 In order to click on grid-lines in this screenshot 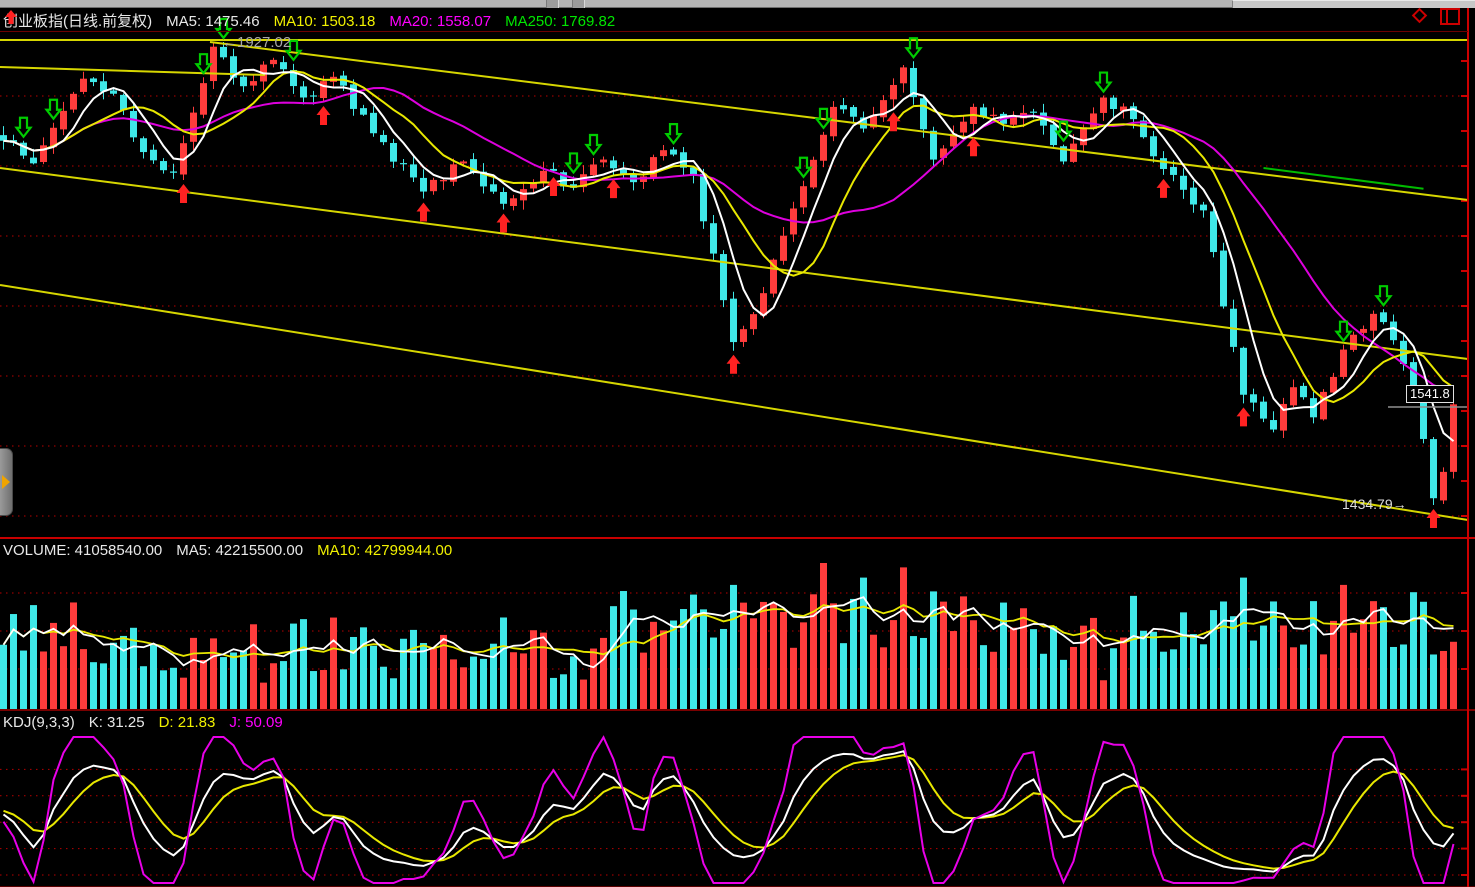, I will do `click(734, 822)`.